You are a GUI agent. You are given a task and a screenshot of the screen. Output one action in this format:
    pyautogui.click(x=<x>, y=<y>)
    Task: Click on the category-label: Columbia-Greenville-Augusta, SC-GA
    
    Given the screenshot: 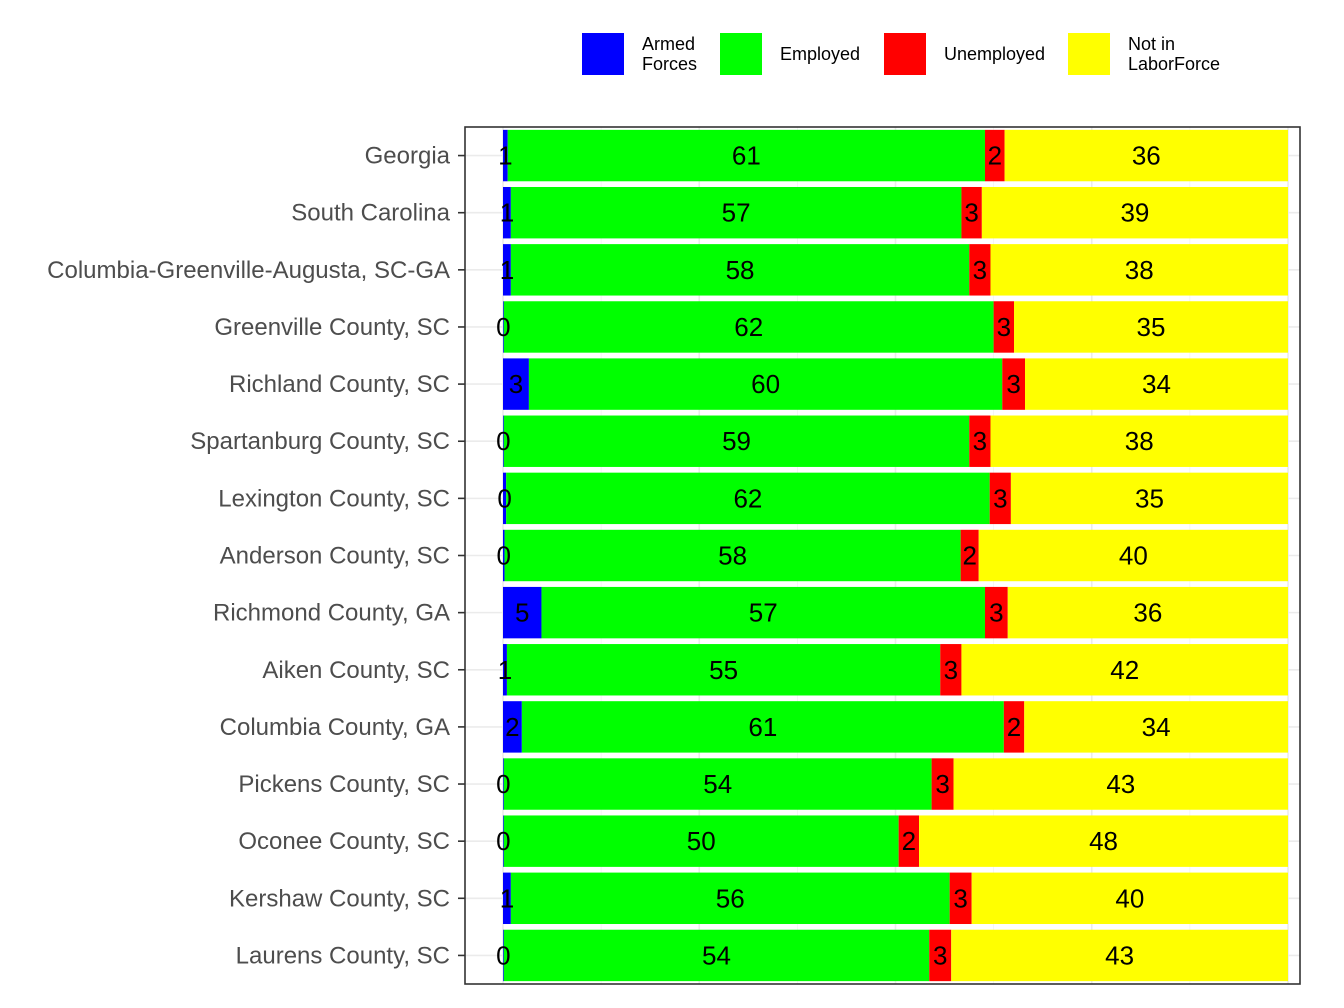 What is the action you would take?
    pyautogui.click(x=248, y=270)
    